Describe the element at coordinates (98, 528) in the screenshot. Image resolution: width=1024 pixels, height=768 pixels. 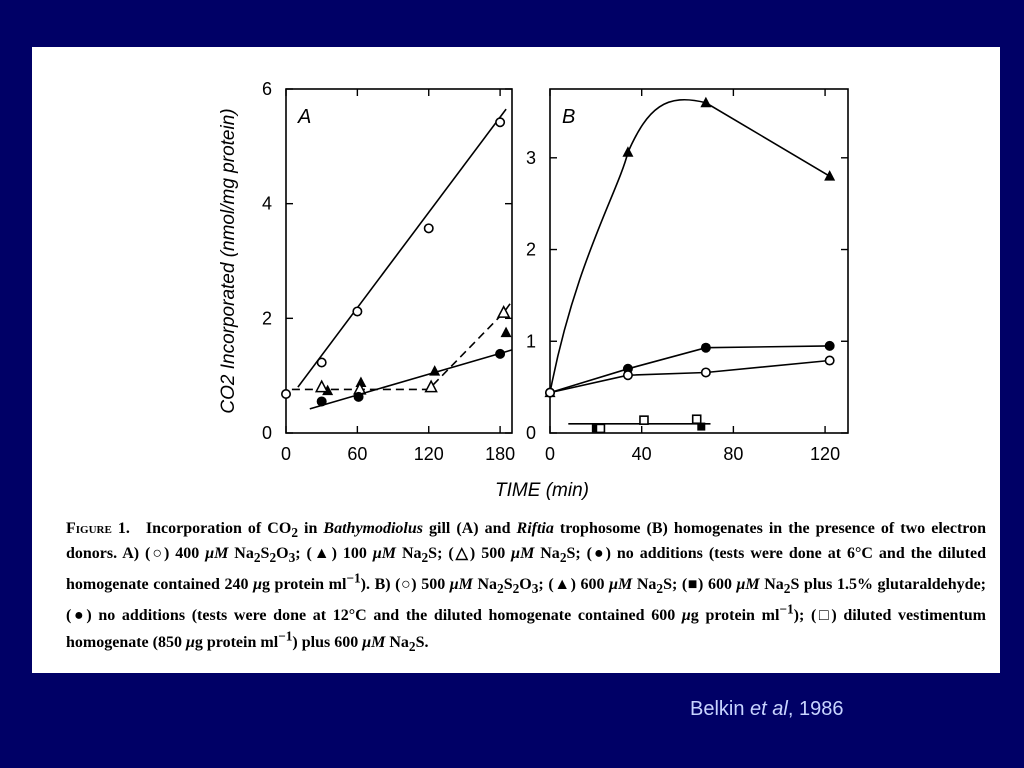
I see `caption-figure-label: Figure 1.` at that location.